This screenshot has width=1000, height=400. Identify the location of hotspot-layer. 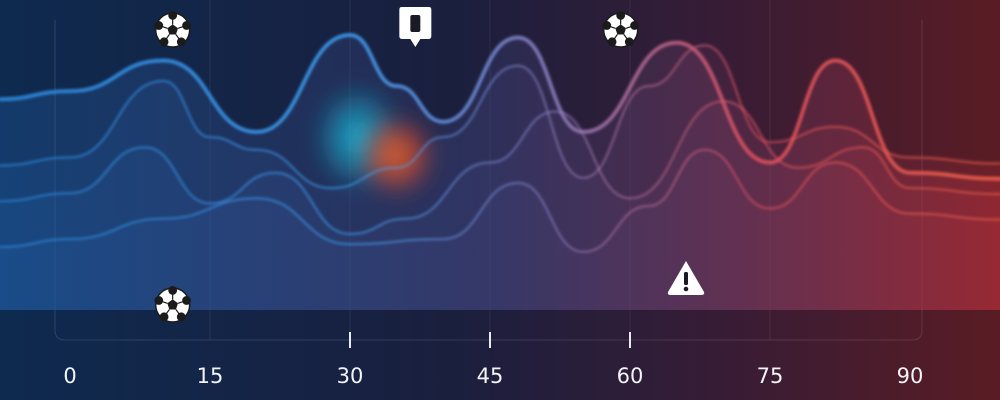
(374, 140).